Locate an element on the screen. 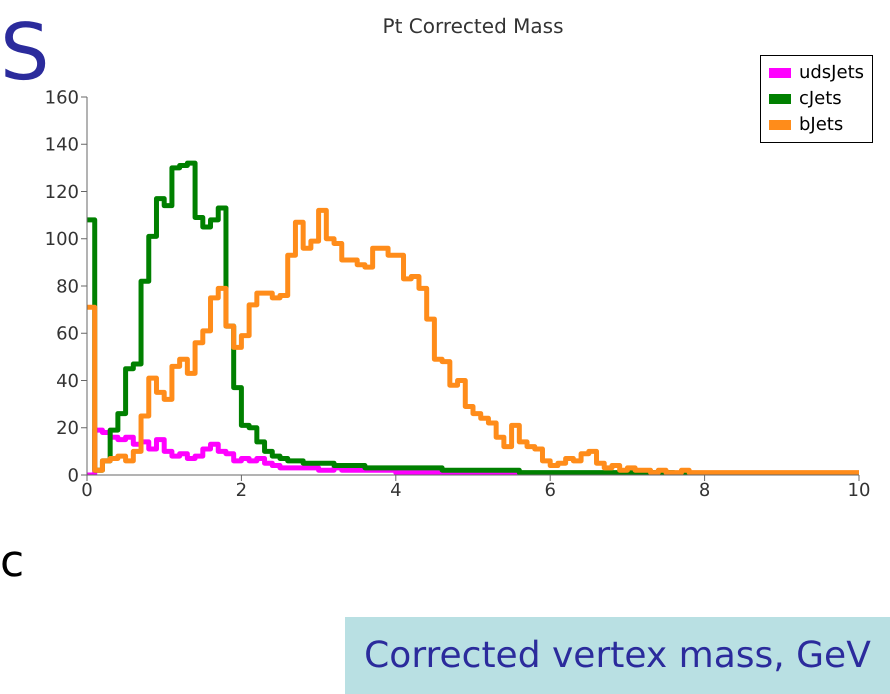  y-tick-label: 40 is located at coordinates (67, 381).